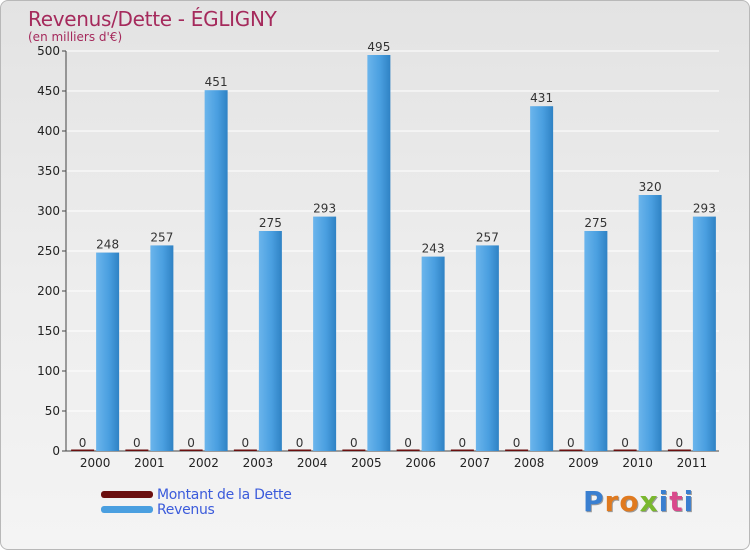  I want to click on chart-subtitle: (en milliers d'€), so click(75, 37).